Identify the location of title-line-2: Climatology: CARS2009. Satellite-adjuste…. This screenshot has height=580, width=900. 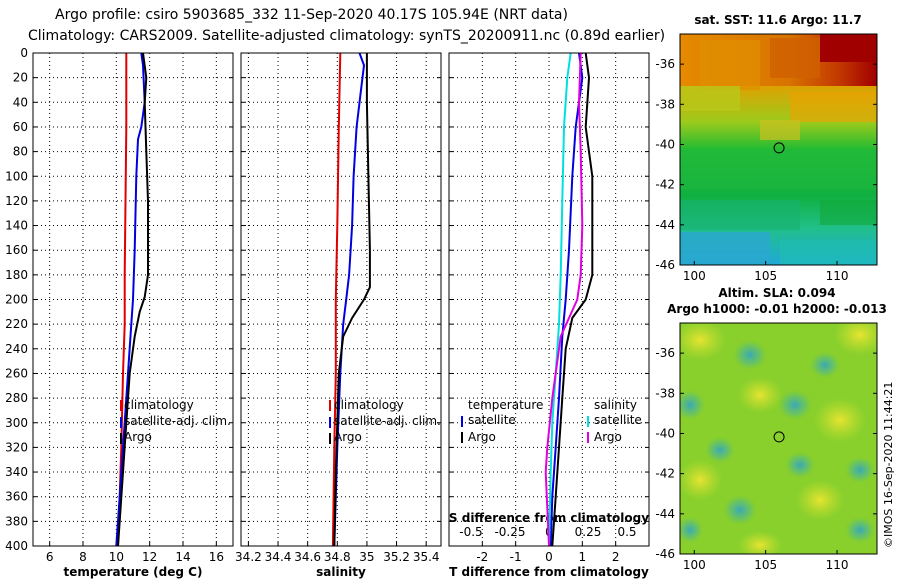
(346, 36).